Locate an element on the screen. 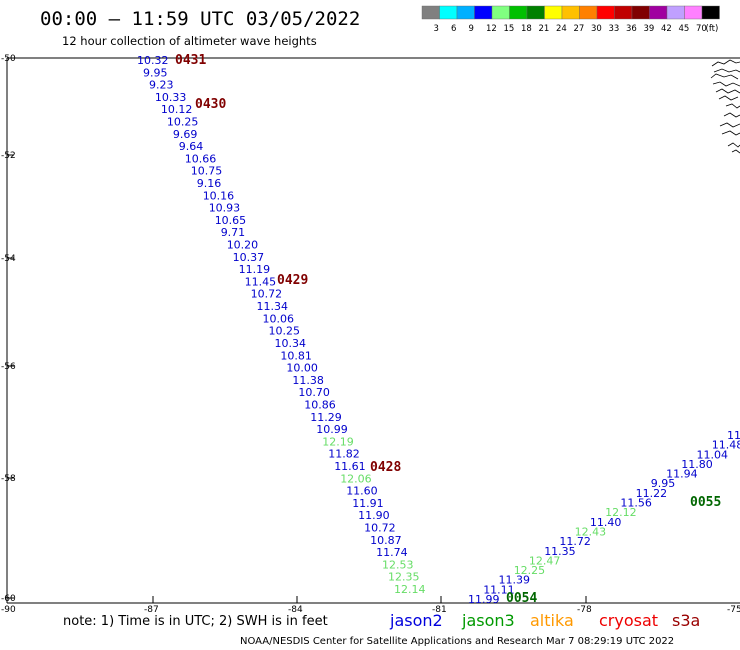  wave-height-label: 11.99 is located at coordinates (484, 599).